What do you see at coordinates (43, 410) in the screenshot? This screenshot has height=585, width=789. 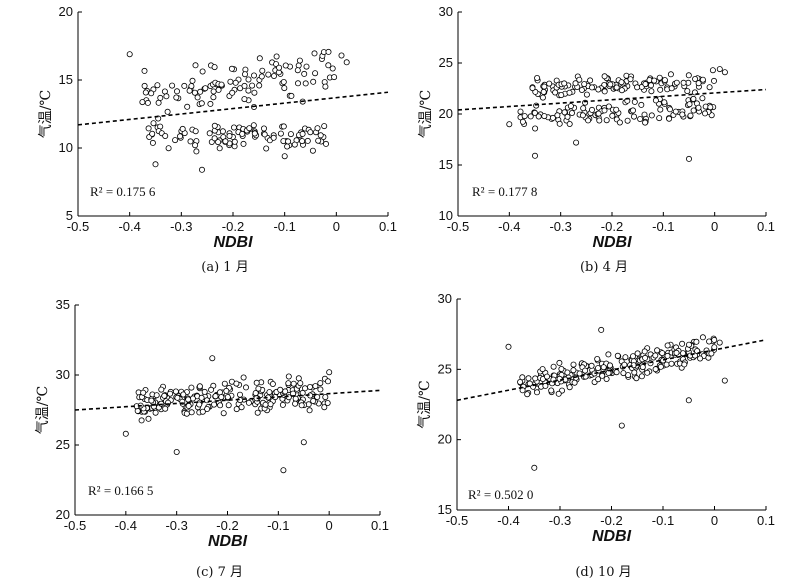 I see `y-axis-label: 气温/℃` at bounding box center [43, 410].